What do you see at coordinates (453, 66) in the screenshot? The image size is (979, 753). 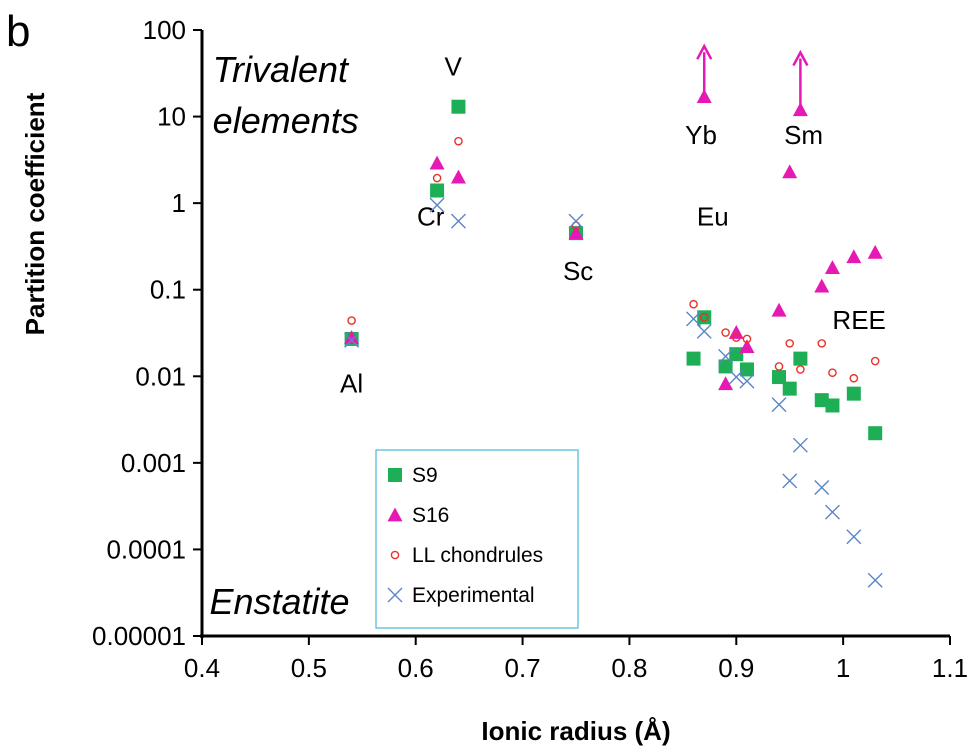 I see `annotation-label: V` at bounding box center [453, 66].